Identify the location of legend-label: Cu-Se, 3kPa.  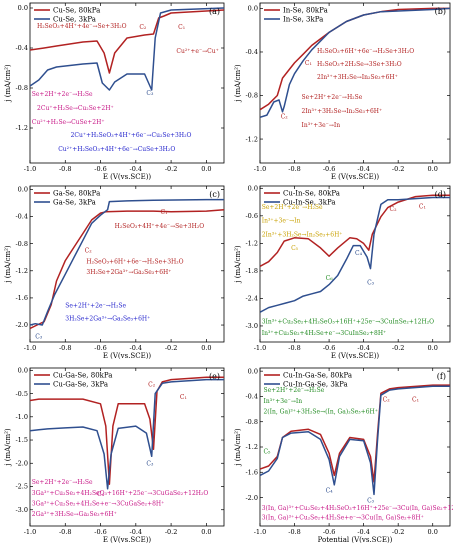
(74, 20).